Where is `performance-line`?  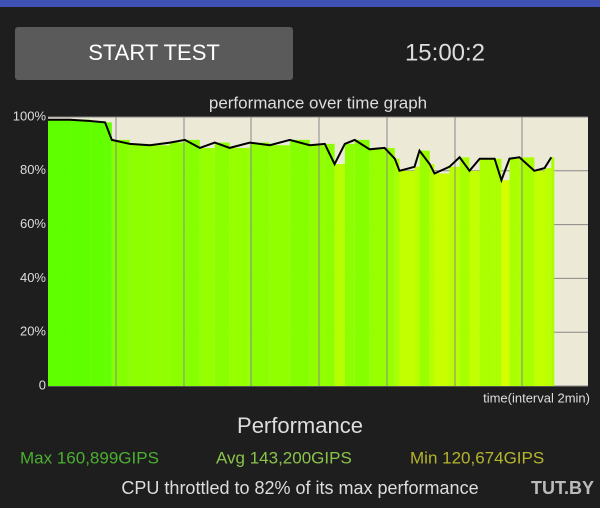
performance-line is located at coordinates (300, 151).